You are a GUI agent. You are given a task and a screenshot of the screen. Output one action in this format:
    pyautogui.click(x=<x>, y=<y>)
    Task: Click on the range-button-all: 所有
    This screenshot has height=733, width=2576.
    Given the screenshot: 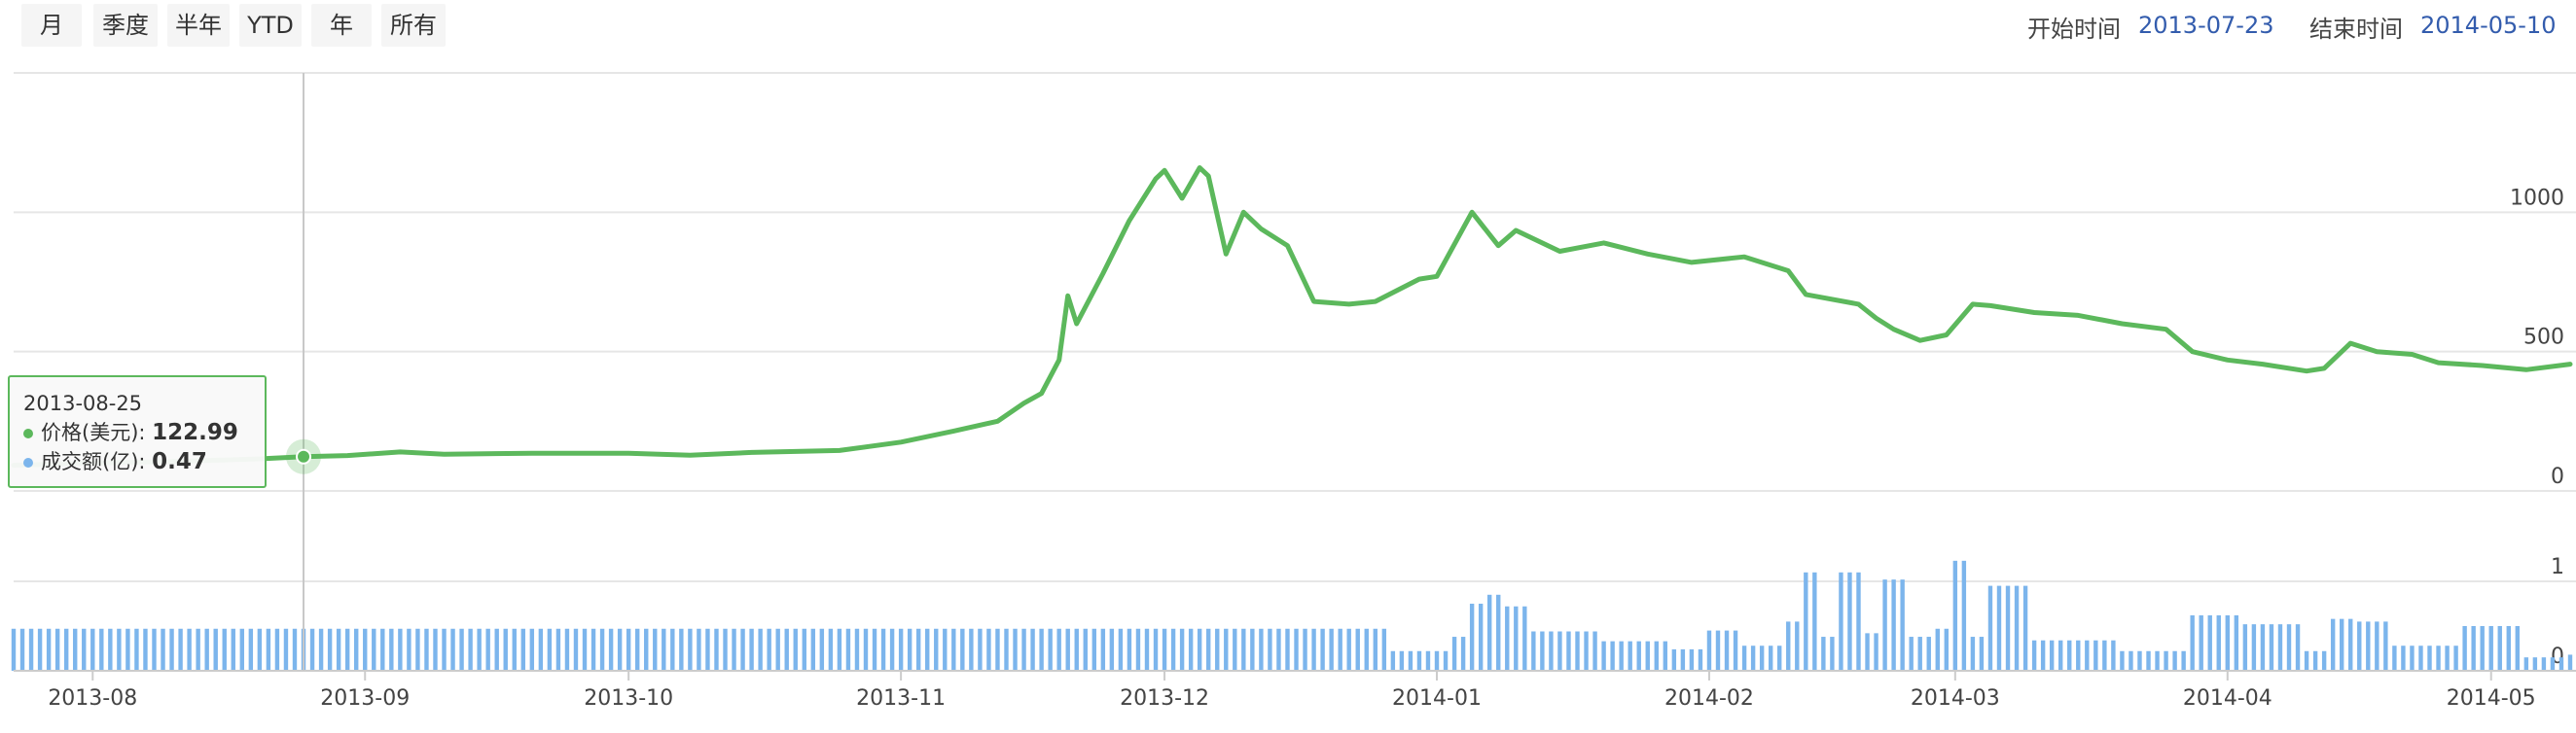 What is the action you would take?
    pyautogui.click(x=413, y=25)
    